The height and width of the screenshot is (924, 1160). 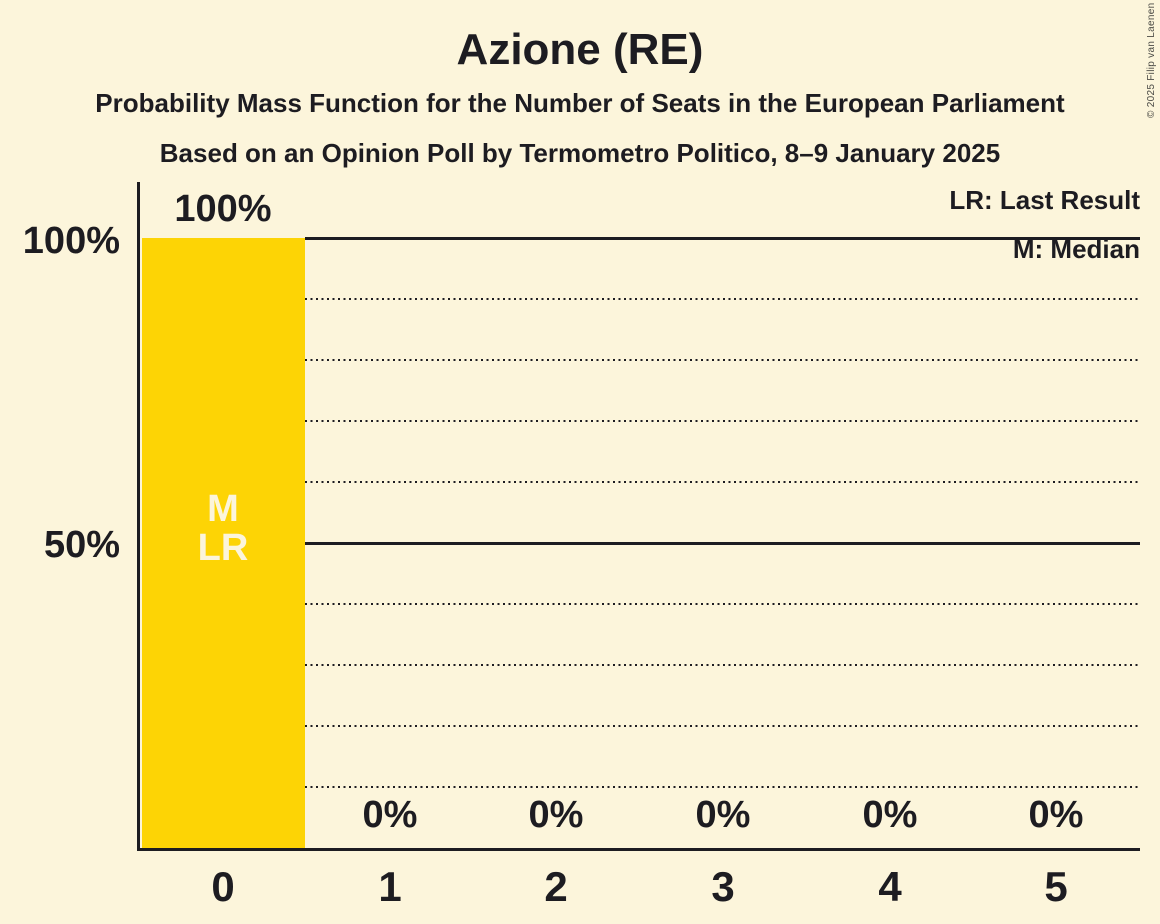 What do you see at coordinates (580, 49) in the screenshot?
I see `chart-title: Azione (RE)` at bounding box center [580, 49].